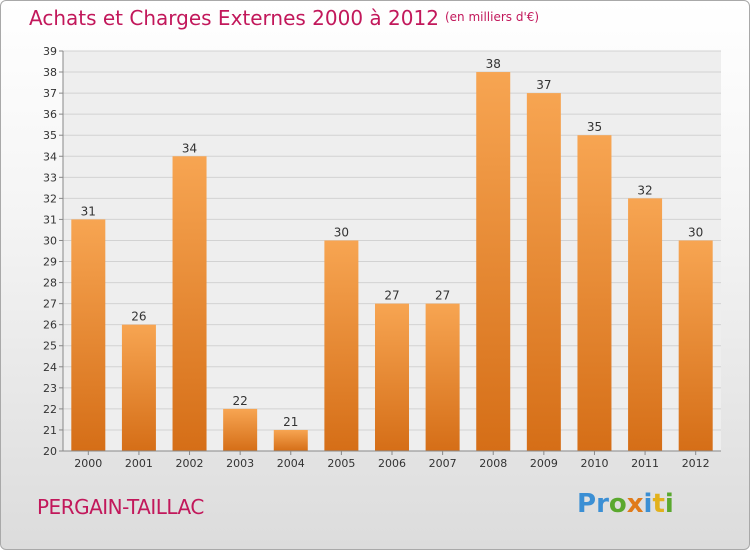 Image resolution: width=750 pixels, height=550 pixels. Describe the element at coordinates (240, 463) in the screenshot. I see `x-tick-label: 2003` at that location.